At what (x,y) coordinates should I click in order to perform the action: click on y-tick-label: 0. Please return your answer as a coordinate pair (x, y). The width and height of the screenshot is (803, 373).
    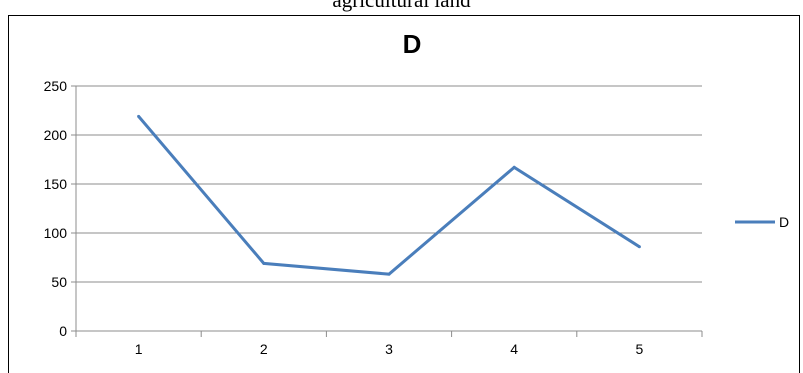
    Looking at the image, I should click on (63, 331).